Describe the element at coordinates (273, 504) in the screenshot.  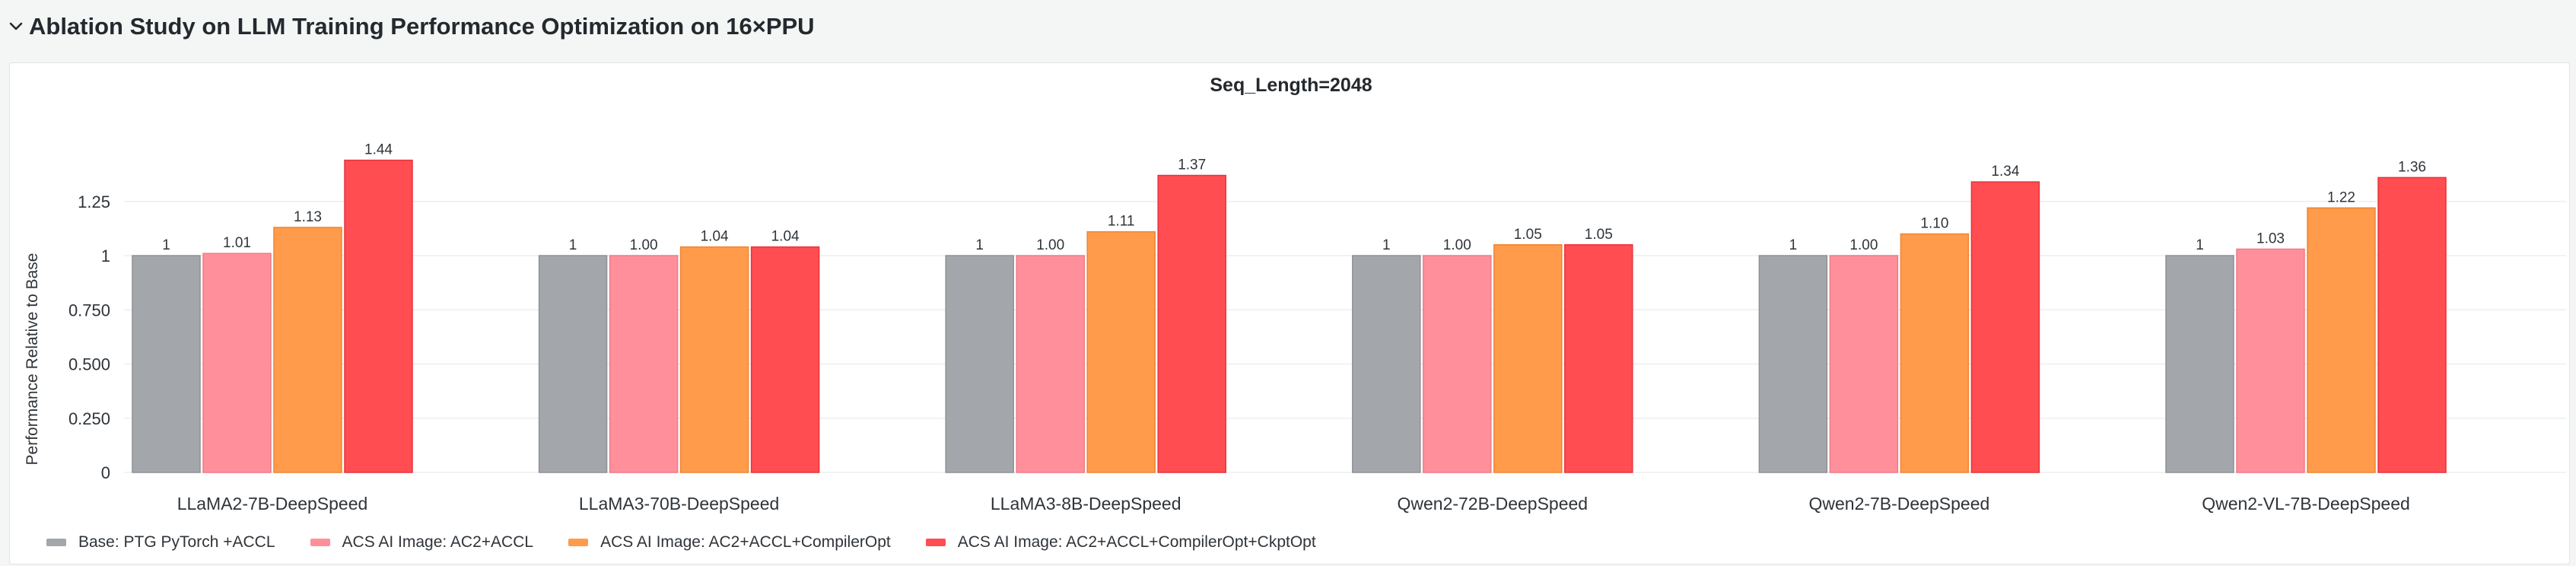
I see `x-tick-label: LLaMA2-7B-DeepSpeed` at that location.